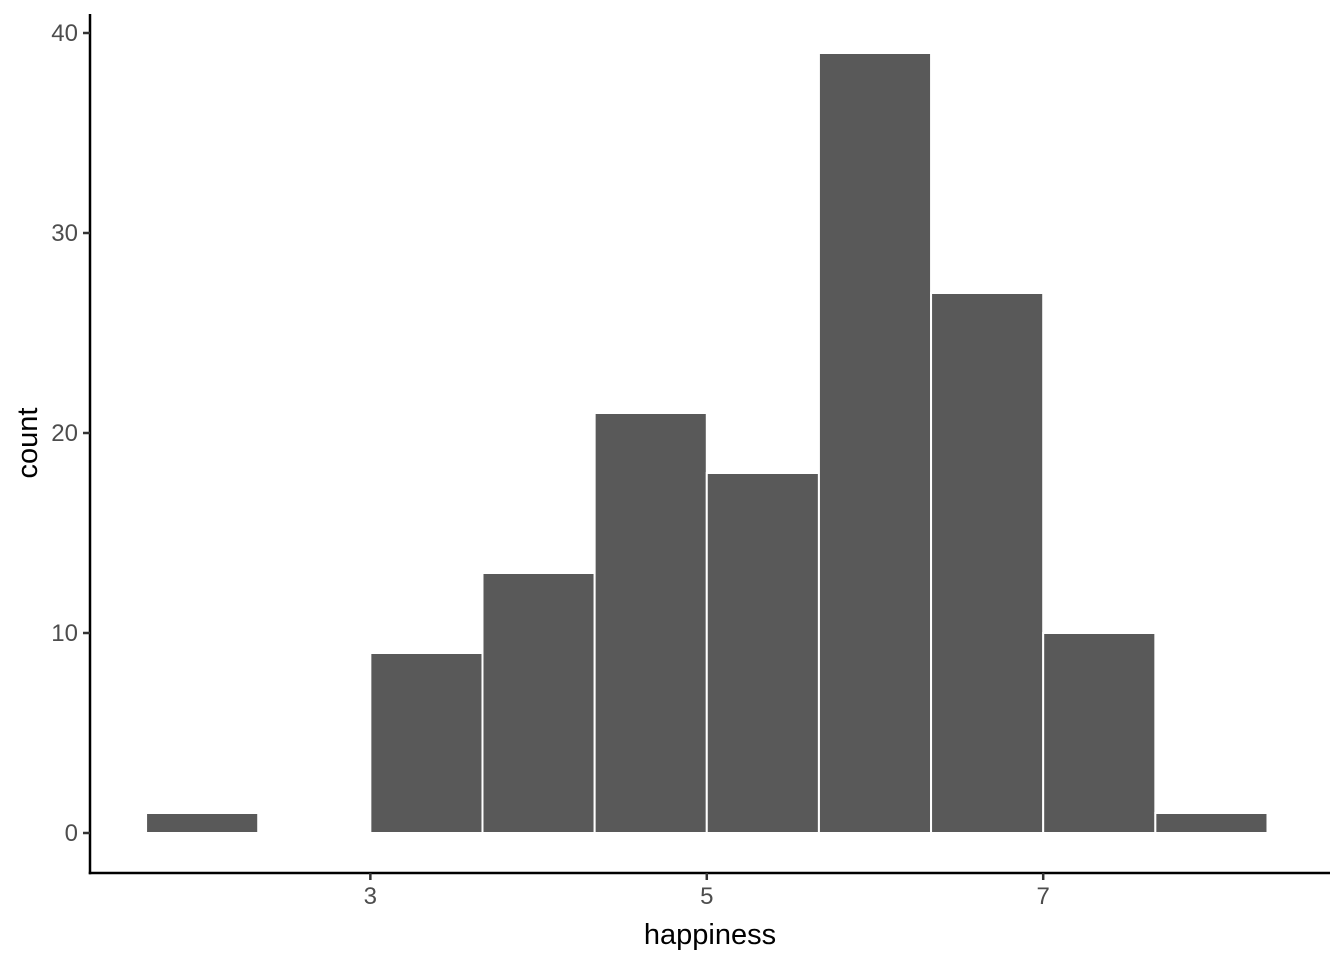  I want to click on y-axis-tick-label: 40, so click(64, 33).